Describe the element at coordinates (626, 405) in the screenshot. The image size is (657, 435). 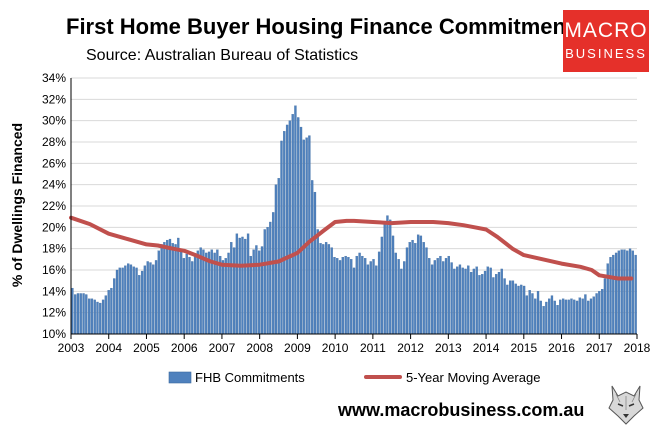
I see `wolf-mascot-icon` at that location.